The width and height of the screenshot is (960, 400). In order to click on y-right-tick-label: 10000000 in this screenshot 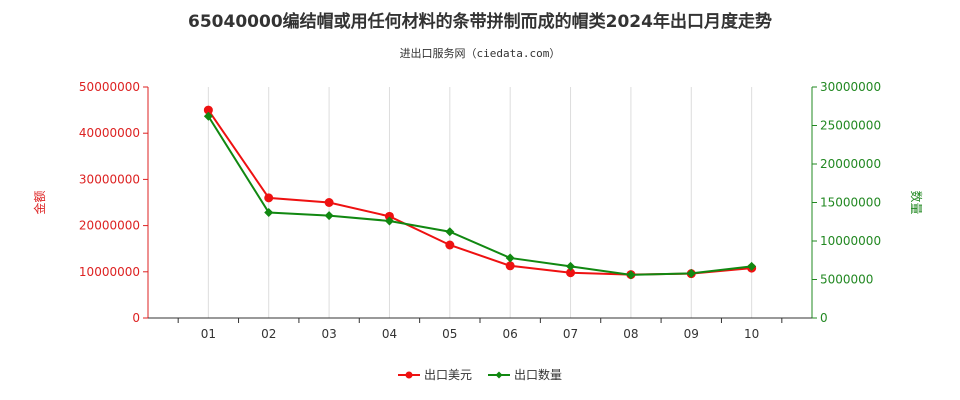, I will do `click(850, 241)`.